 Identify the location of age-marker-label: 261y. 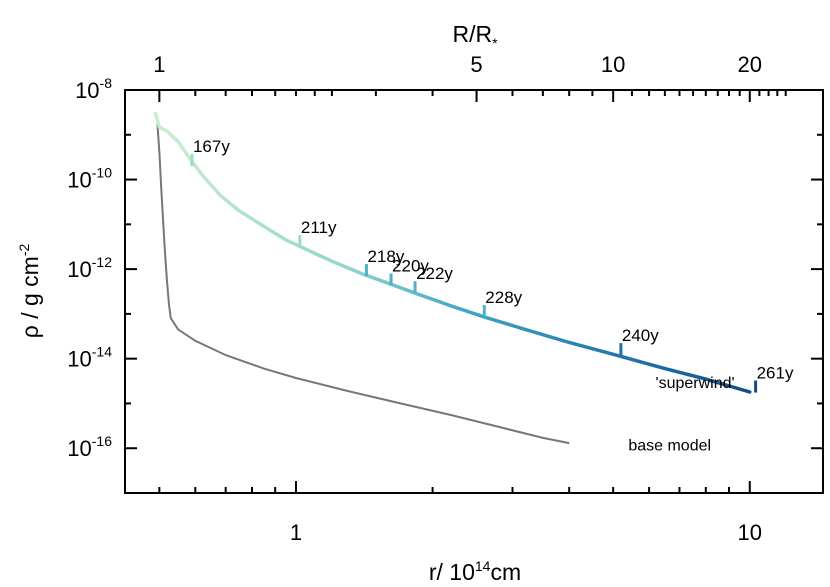
(775, 373).